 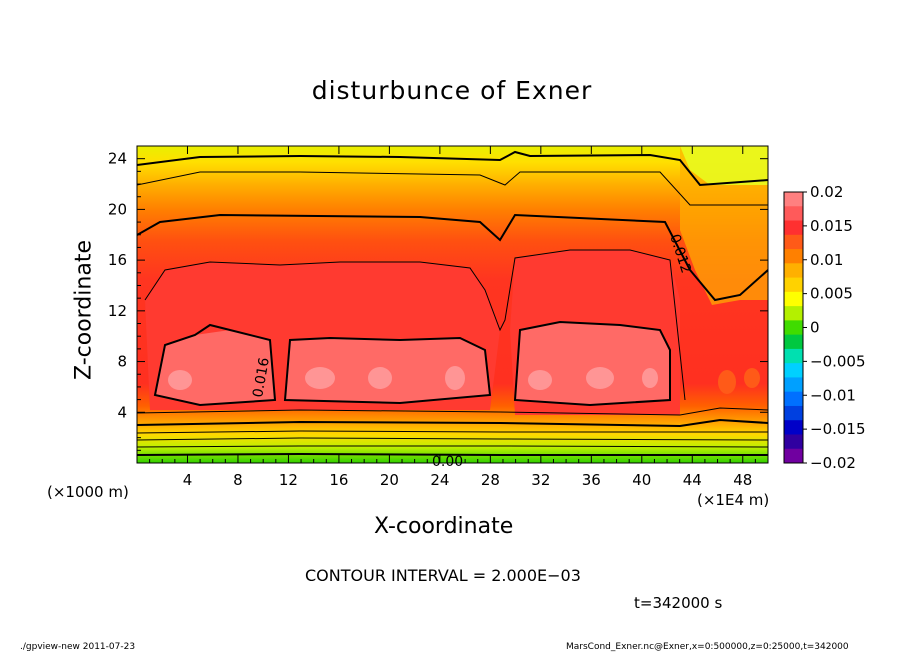 I want to click on field-right-top, so click(x=724, y=165).